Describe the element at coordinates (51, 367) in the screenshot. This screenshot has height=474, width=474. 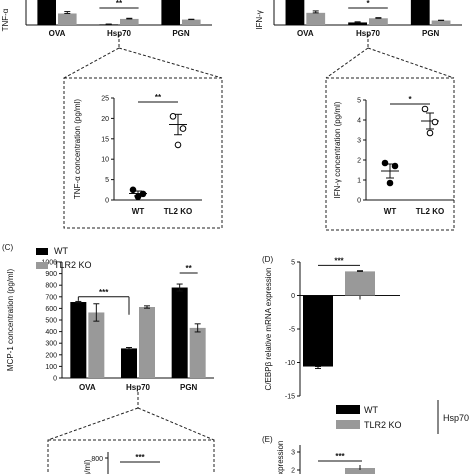
I see `y-tick-label: 100` at that location.